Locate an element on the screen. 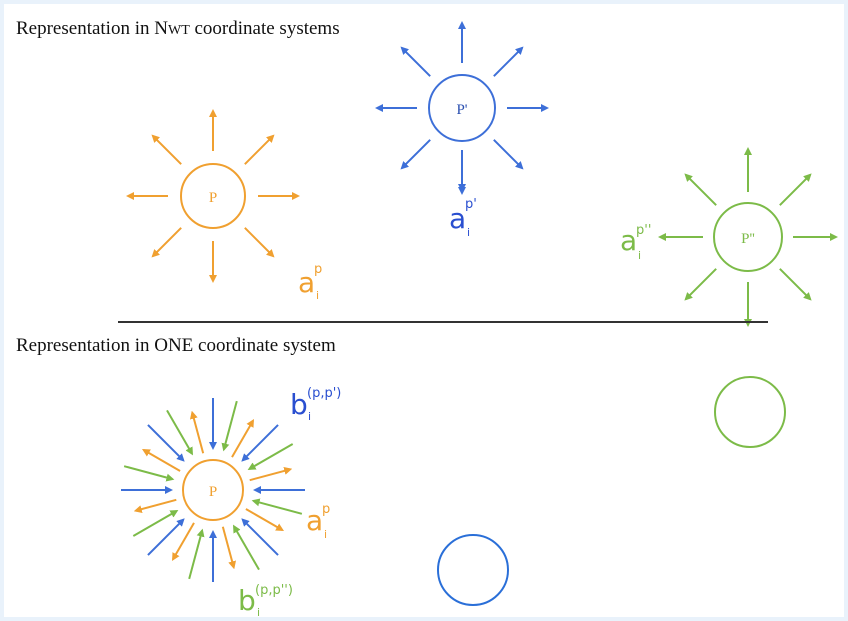 The height and width of the screenshot is (621, 848). title-part: Representation in is located at coordinates (85, 28).